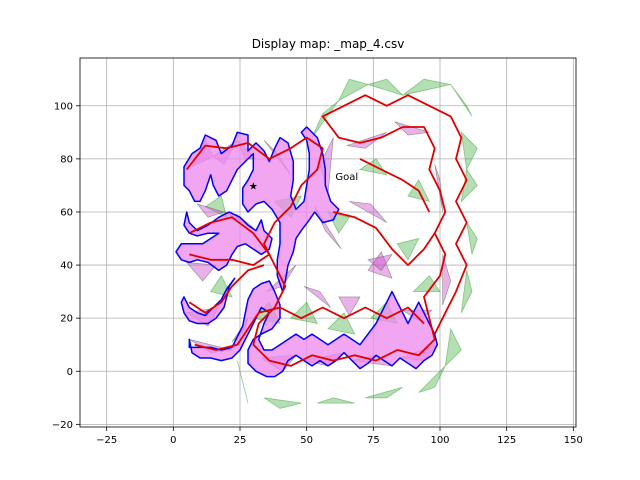 Image resolution: width=640 pixels, height=480 pixels. Describe the element at coordinates (66, 266) in the screenshot. I see `y-tick-label: 40` at that location.